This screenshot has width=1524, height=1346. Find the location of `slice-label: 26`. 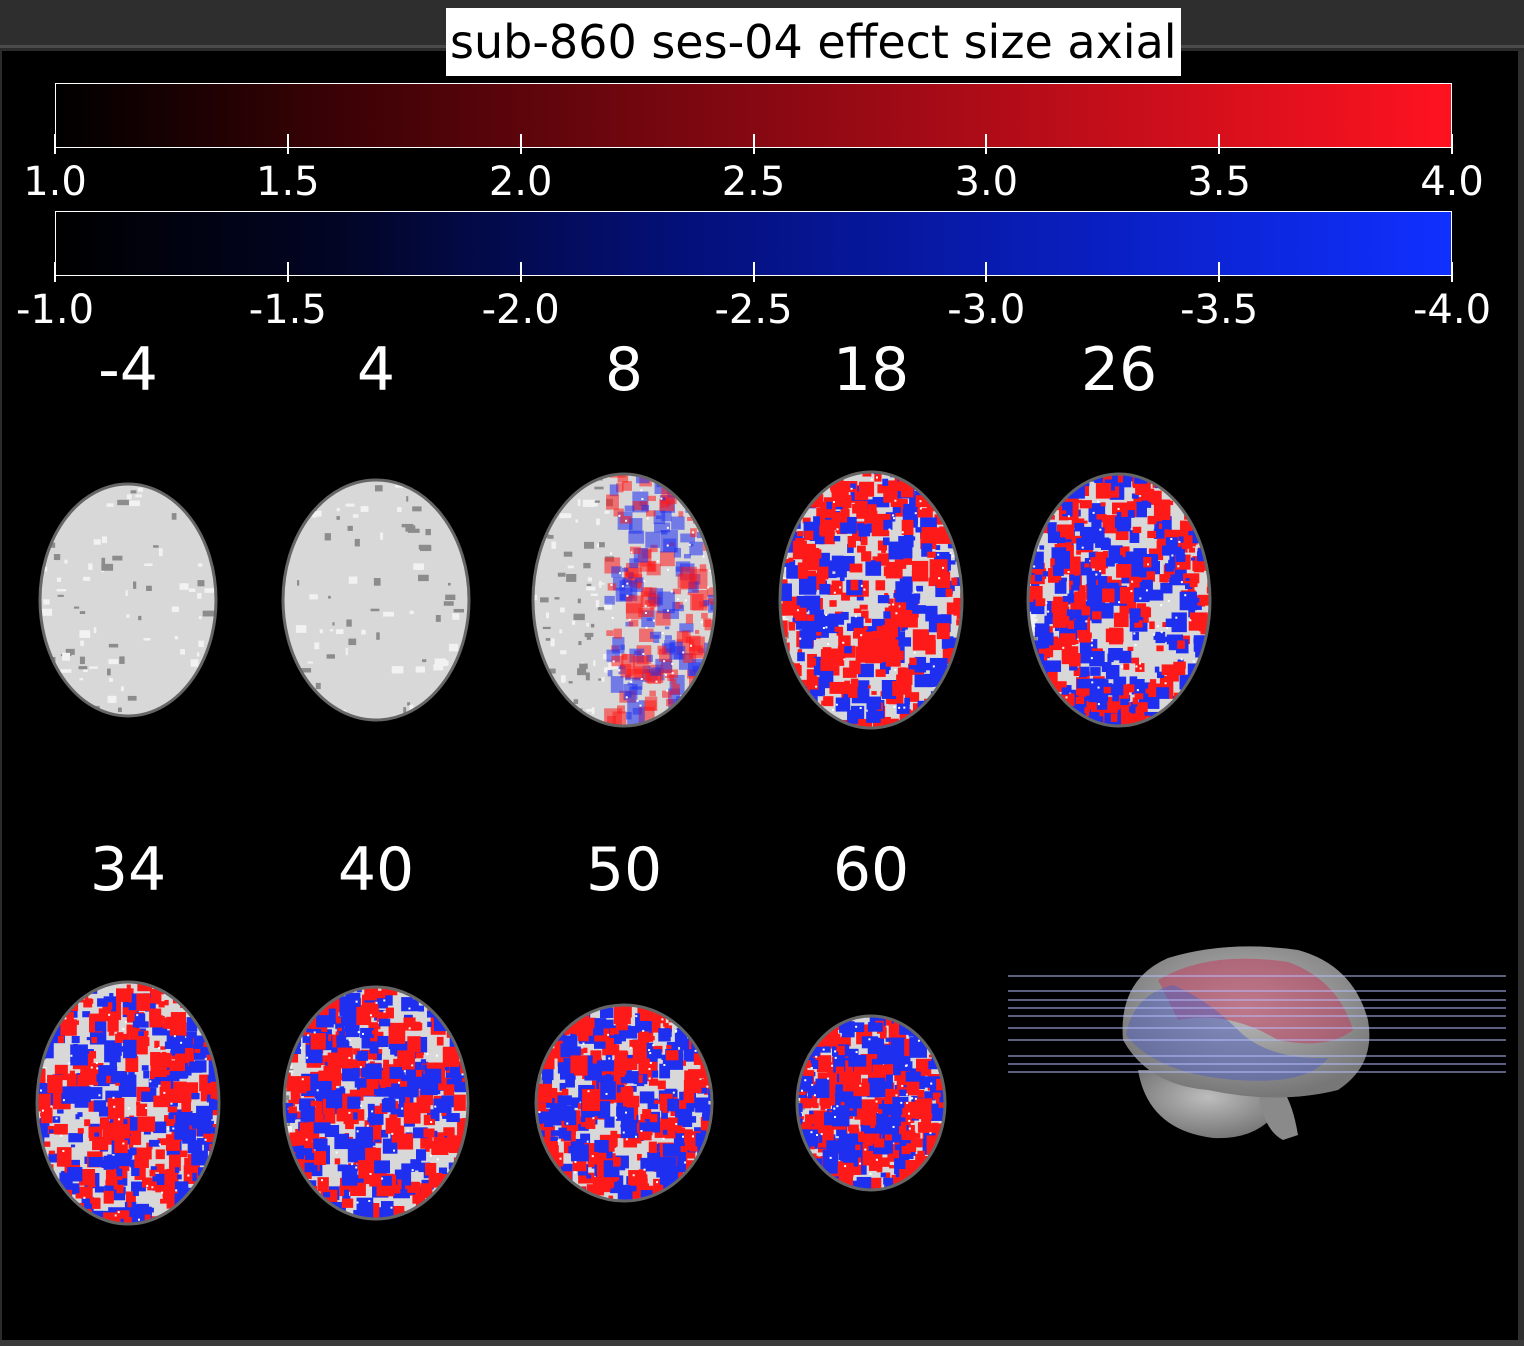

slice-label: 26 is located at coordinates (1119, 370).